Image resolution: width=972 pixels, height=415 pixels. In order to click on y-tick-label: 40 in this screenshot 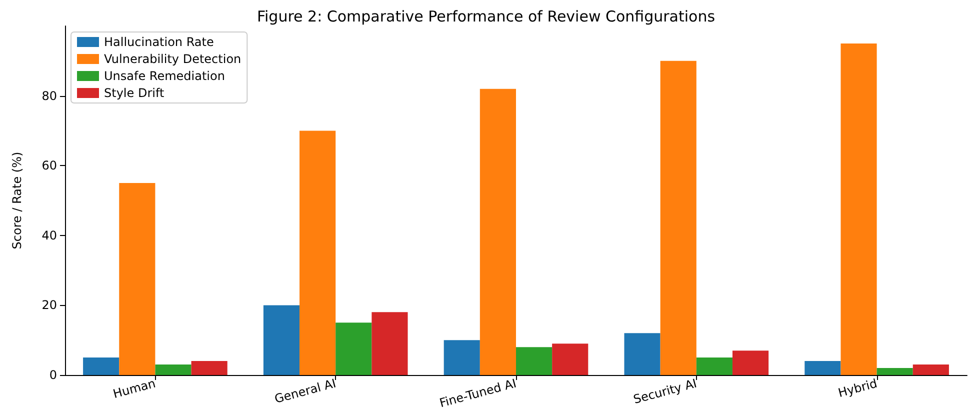, I will do `click(49, 235)`.